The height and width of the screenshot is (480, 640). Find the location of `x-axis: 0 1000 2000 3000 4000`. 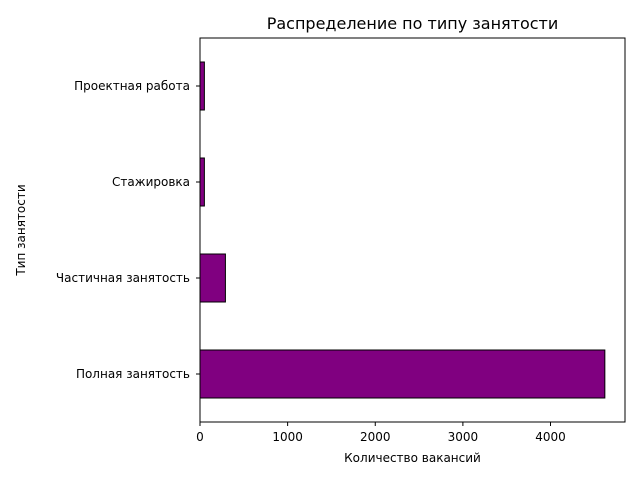

x-axis: 0 1000 2000 3000 4000 is located at coordinates (381, 433).